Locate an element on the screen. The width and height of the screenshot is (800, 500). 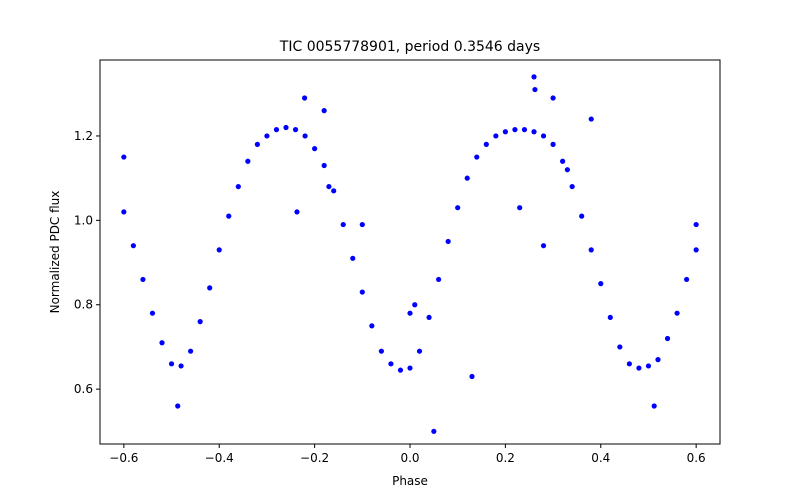
chart-title: TIC 0055778901, period 0.3546 days is located at coordinates (409, 47).